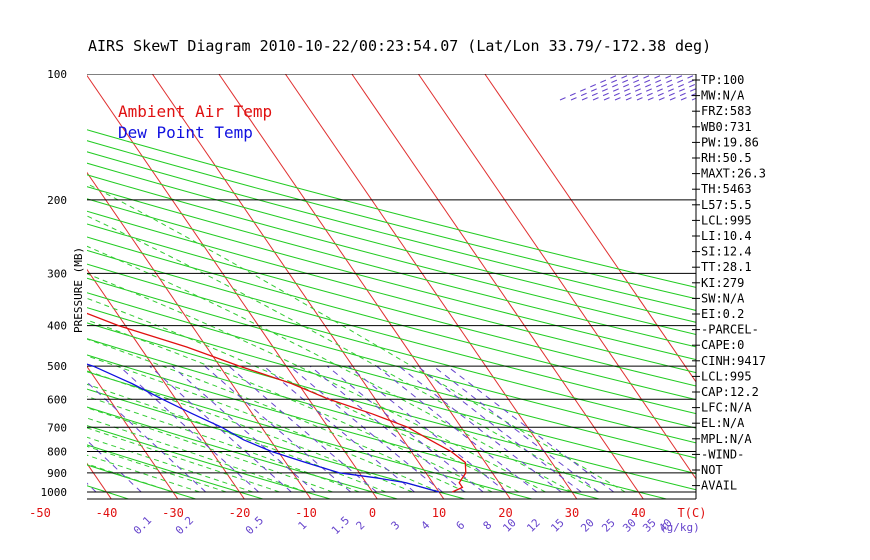 The height and width of the screenshot is (560, 870). What do you see at coordinates (57, 326) in the screenshot?
I see `pressure-tick-label: 400` at bounding box center [57, 326].